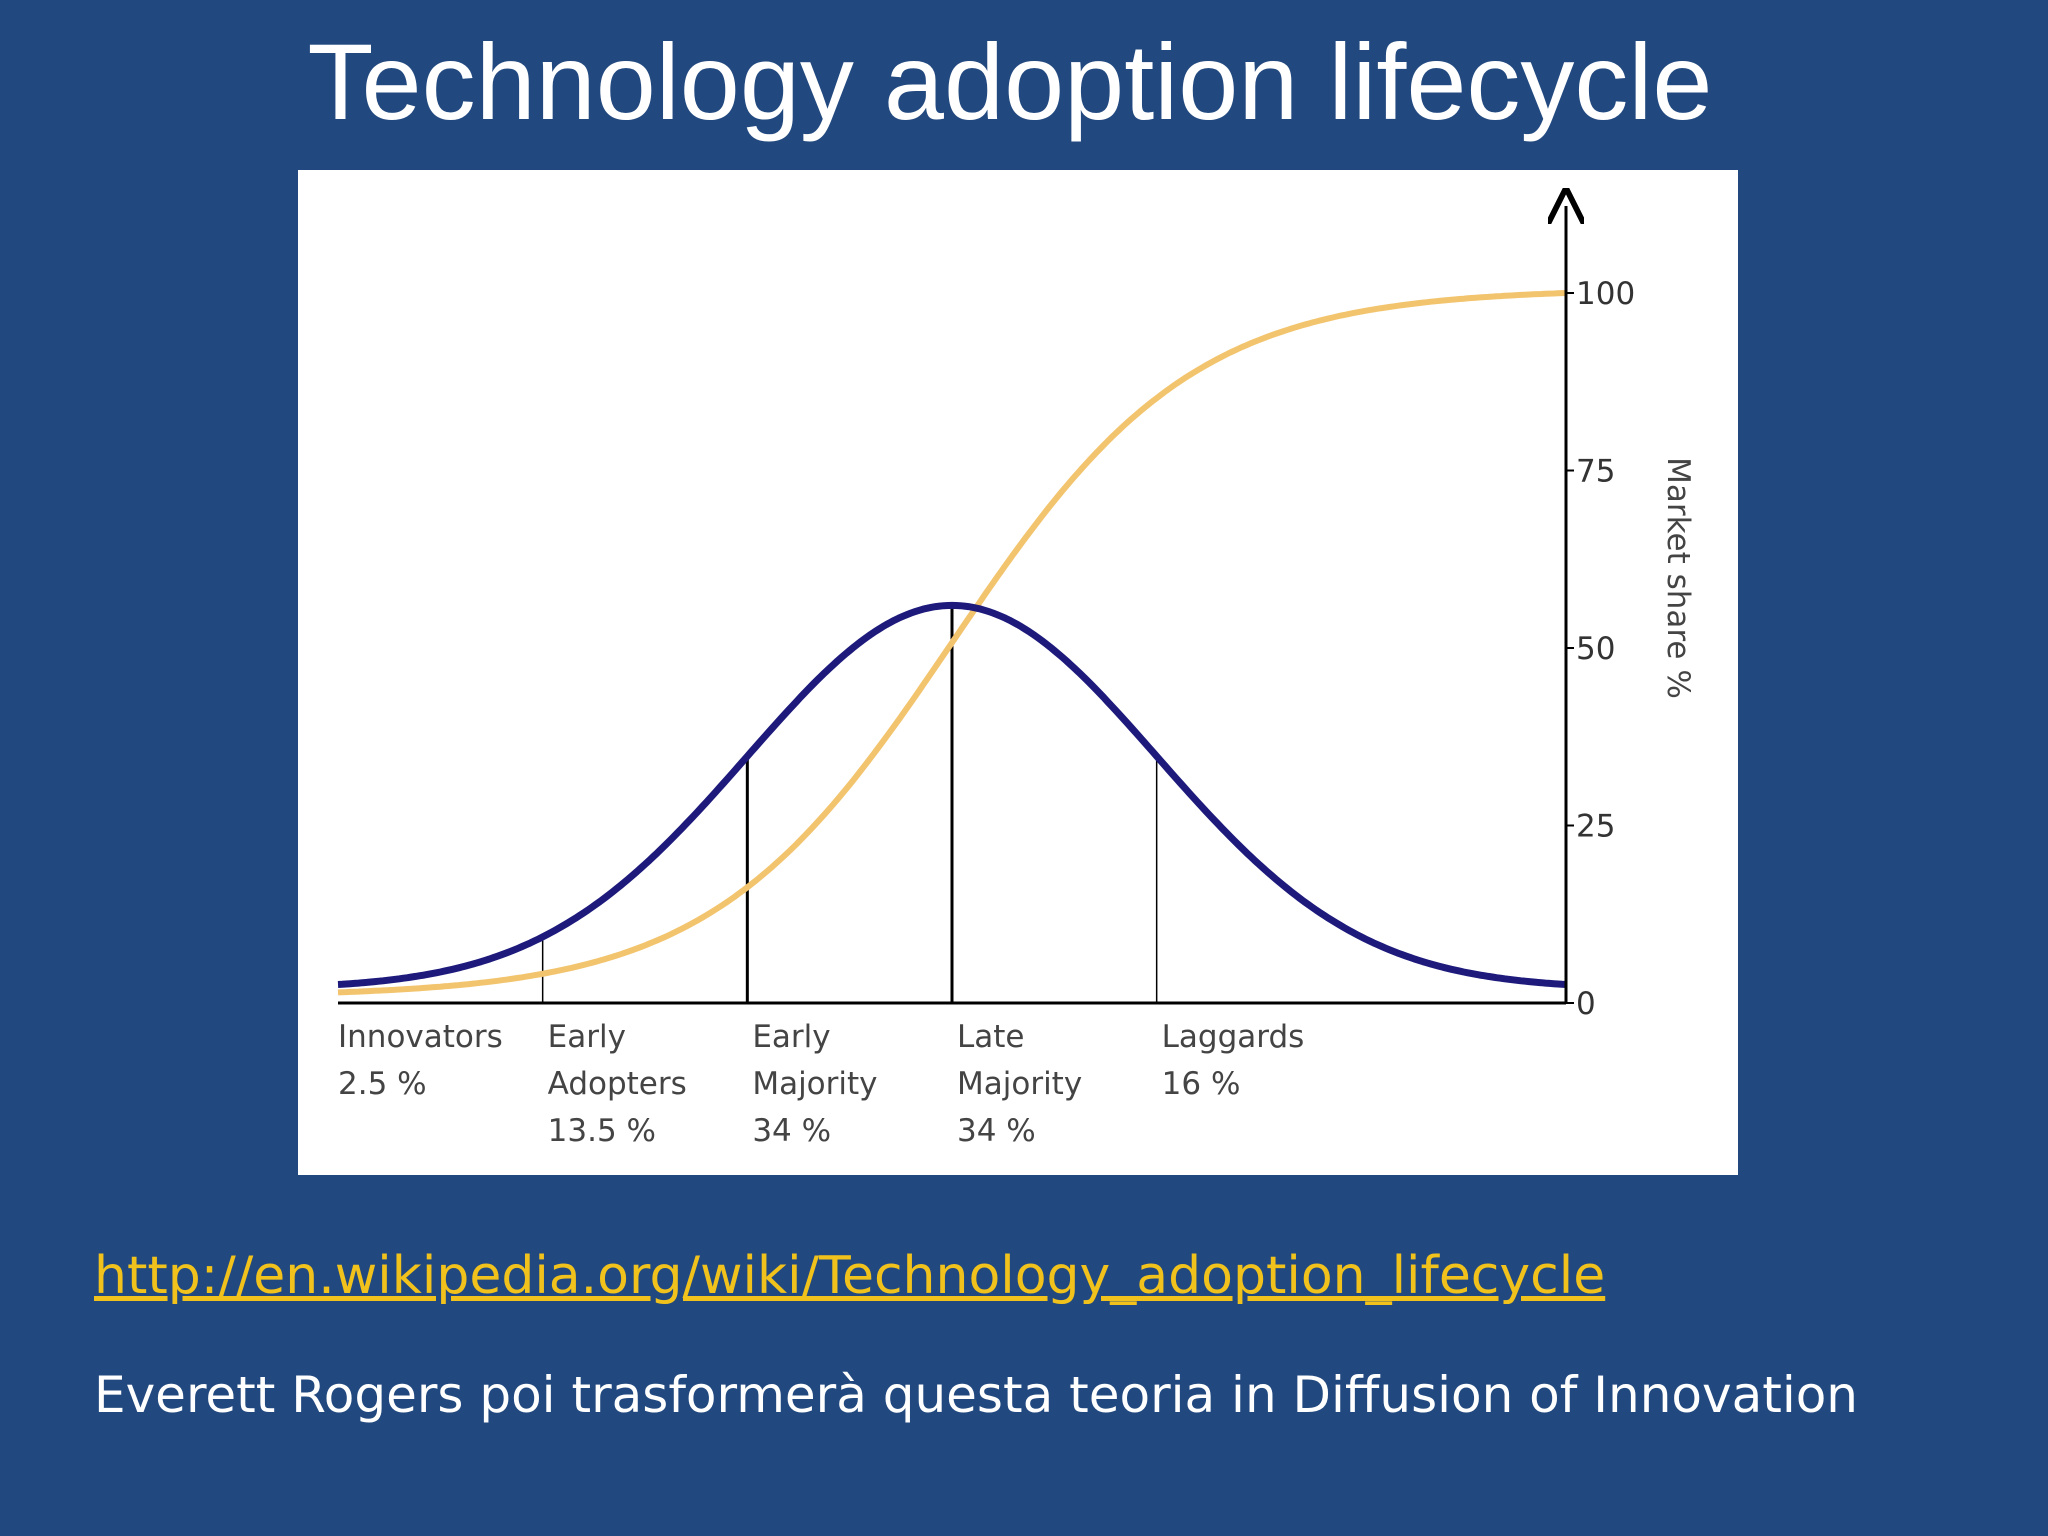  Describe the element at coordinates (382, 1084) in the screenshot. I see `segment-label-line: 2.5 %` at that location.